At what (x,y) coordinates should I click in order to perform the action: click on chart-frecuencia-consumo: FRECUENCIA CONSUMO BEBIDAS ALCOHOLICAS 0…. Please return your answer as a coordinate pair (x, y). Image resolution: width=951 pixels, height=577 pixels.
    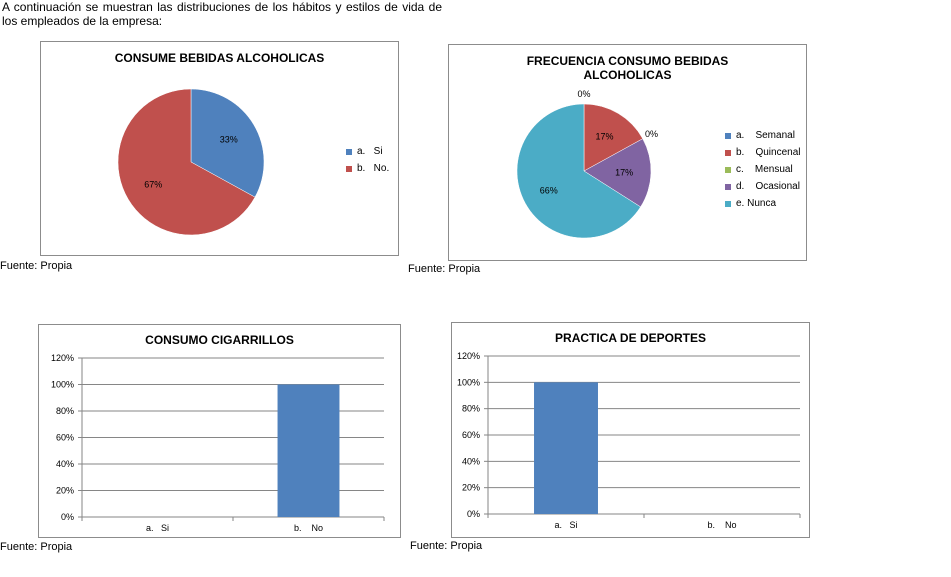
    Looking at the image, I should click on (627, 152).